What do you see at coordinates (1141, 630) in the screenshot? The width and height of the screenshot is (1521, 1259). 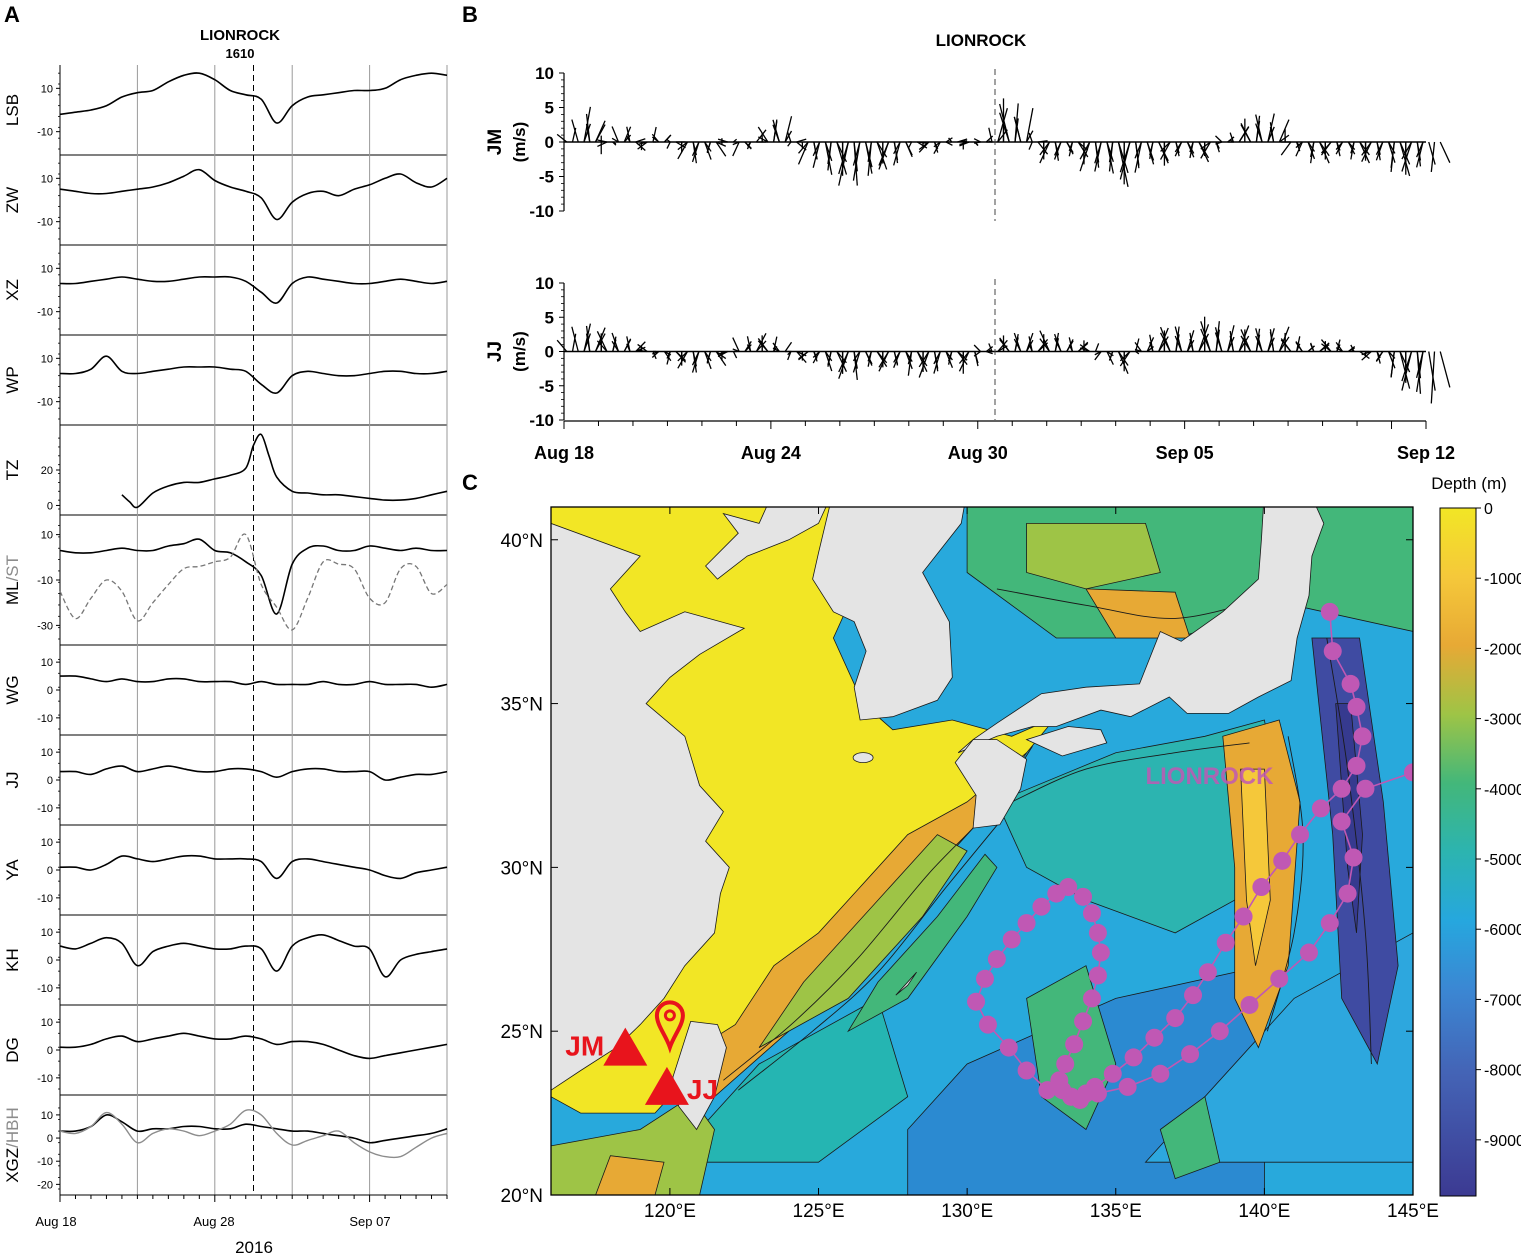 I see `land-honshu` at bounding box center [1141, 630].